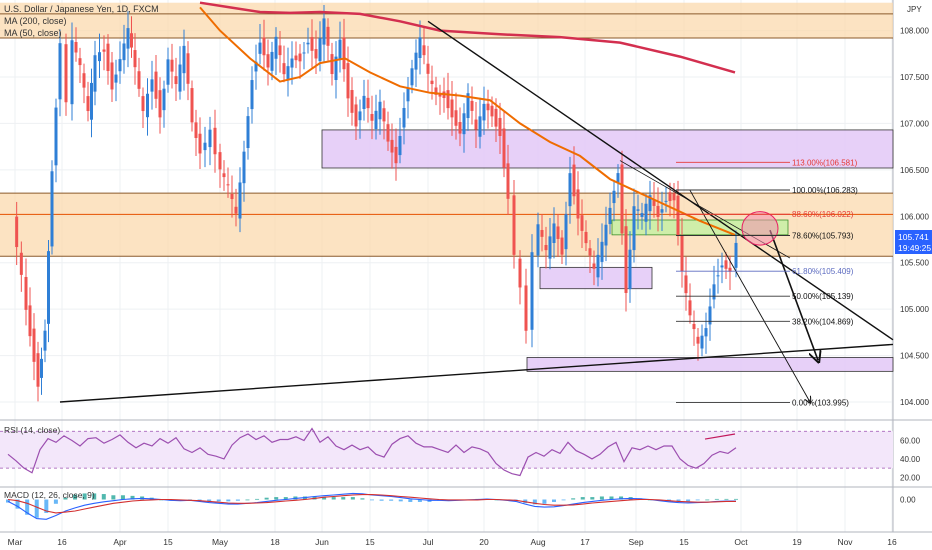 This screenshot has width=932, height=550. I want to click on rsi-line, so click(372, 452).